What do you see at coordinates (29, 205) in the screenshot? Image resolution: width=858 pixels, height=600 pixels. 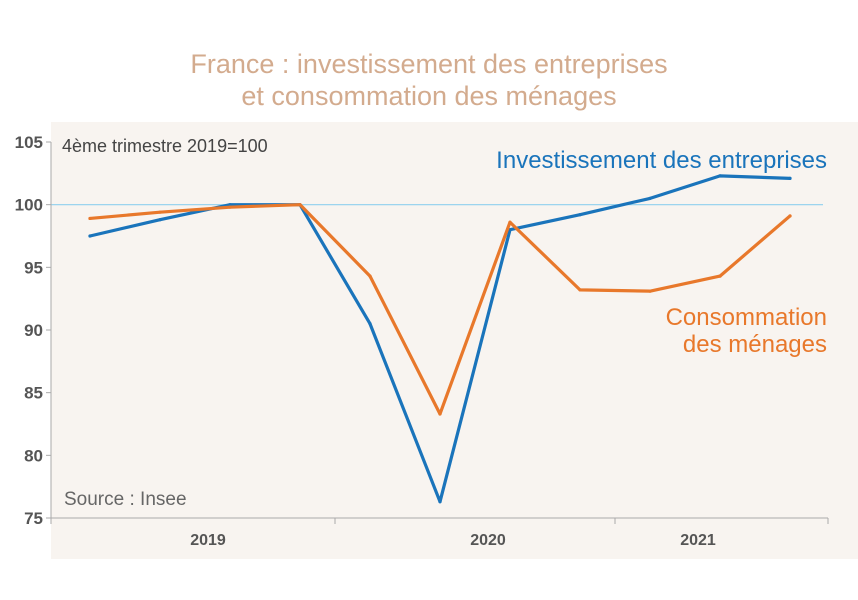 I see `y-tick-label-100: 100` at bounding box center [29, 205].